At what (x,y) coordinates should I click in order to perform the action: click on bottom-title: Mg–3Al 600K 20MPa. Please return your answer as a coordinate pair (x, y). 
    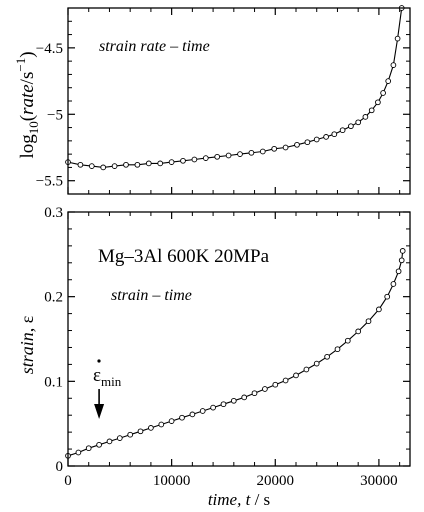
    Looking at the image, I should click on (184, 256).